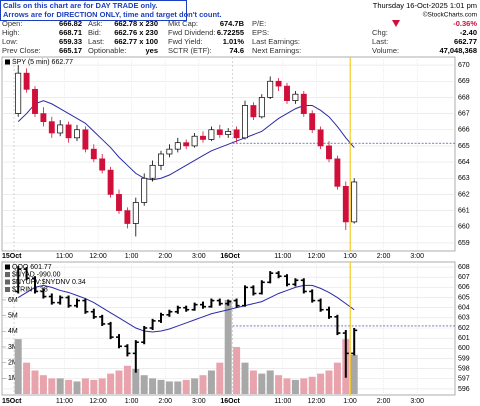 This screenshot has width=480, height=406. I want to click on y-tick-label: 669, so click(464, 81).